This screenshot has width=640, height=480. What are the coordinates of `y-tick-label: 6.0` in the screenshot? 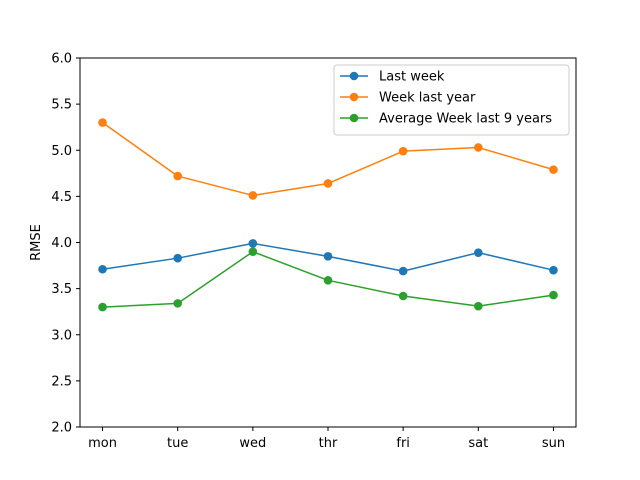 It's located at (61, 59).